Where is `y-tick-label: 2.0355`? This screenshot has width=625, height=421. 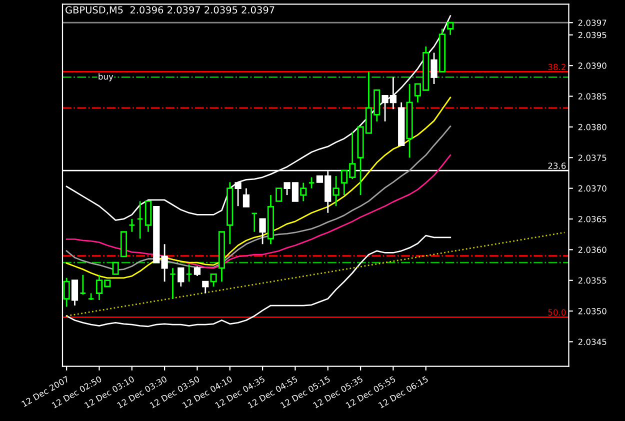
y-tick-label: 2.0355 is located at coordinates (592, 280).